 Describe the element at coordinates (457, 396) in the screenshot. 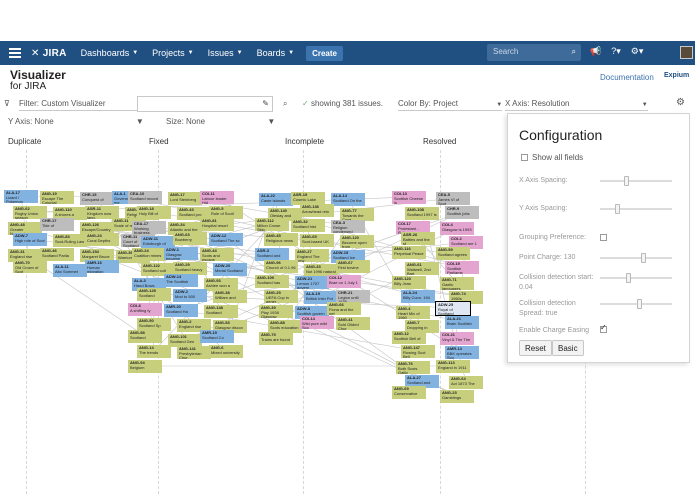

I see `issue-card: ANG-23 Gamblings` at that location.